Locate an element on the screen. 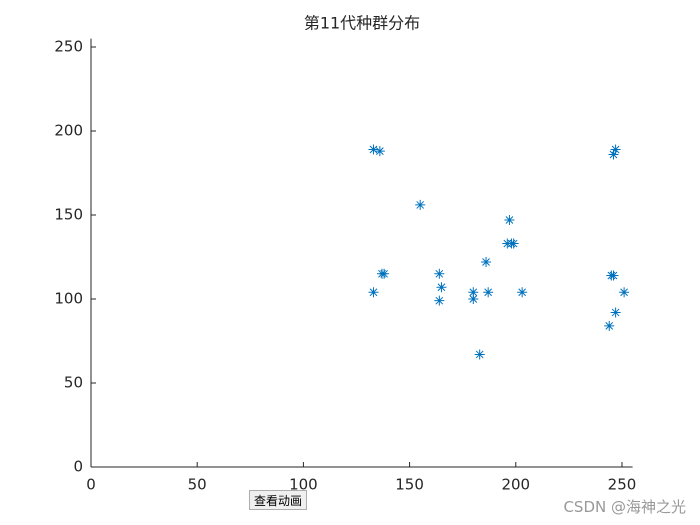 This screenshot has width=700, height=525. x-tick-label: 250 is located at coordinates (622, 485).